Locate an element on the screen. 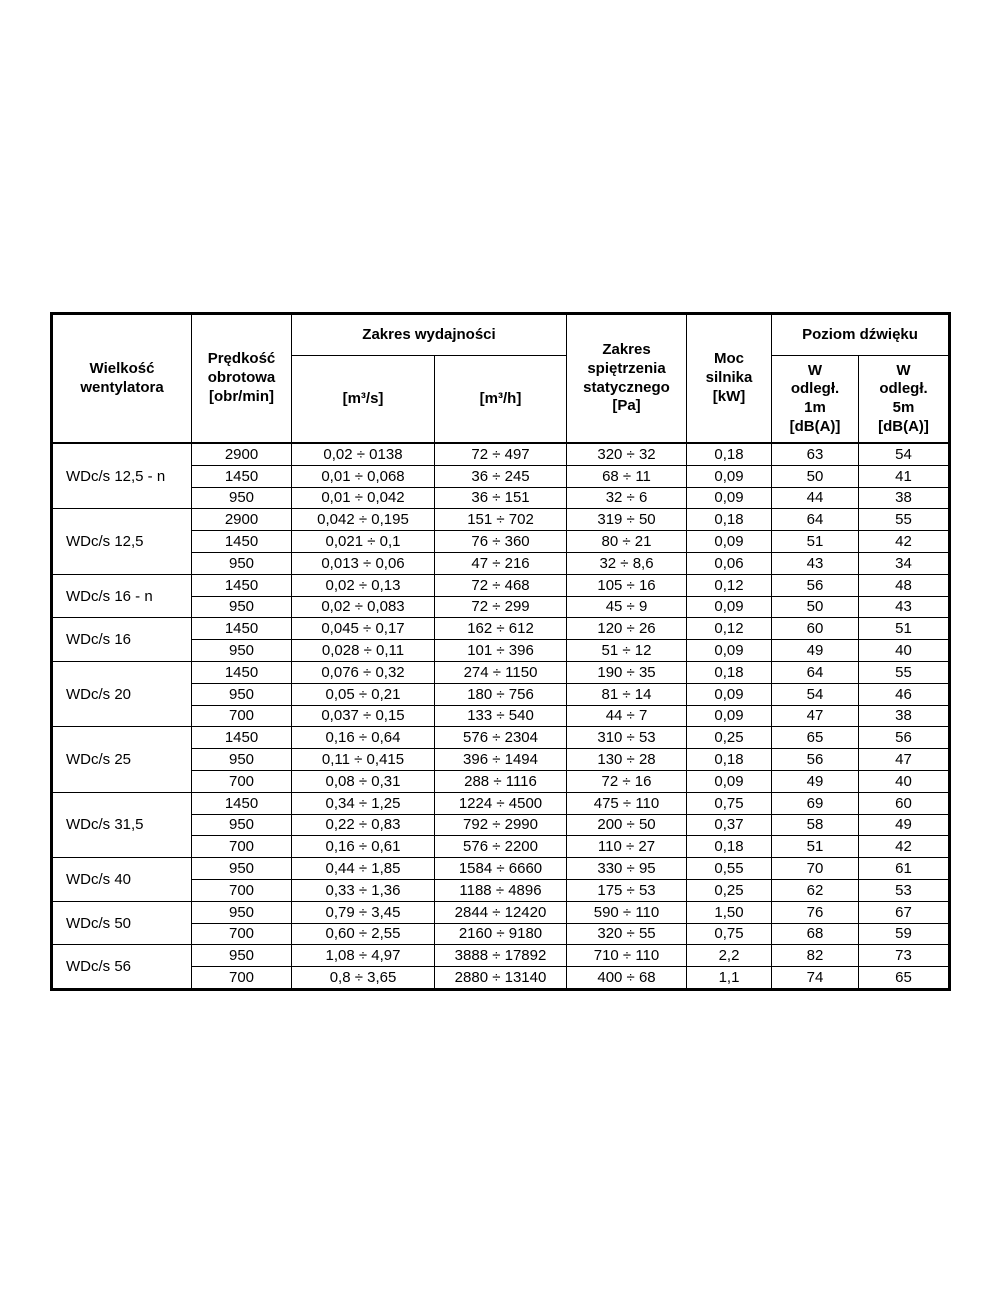  sound-5m-cell: 34 is located at coordinates (904, 563).